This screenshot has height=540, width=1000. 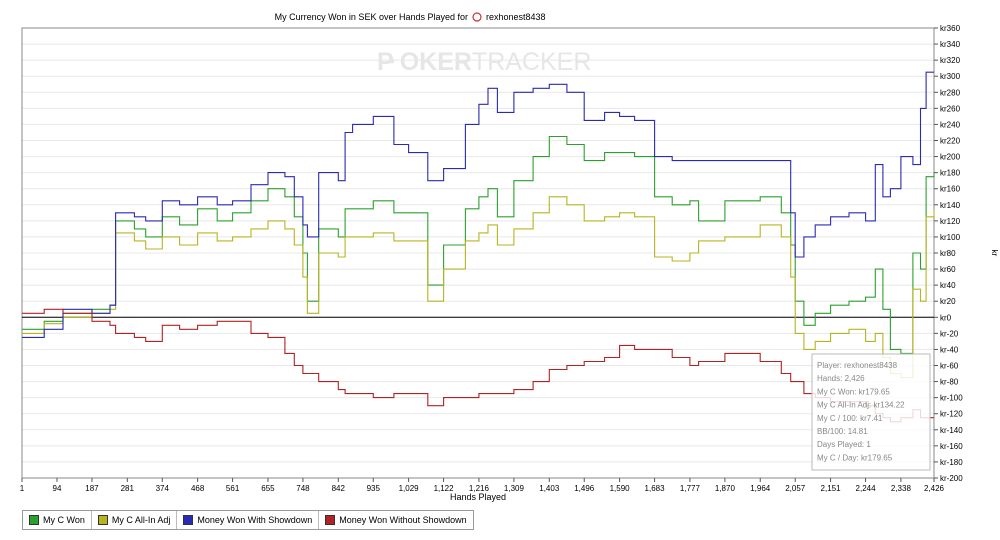 I want to click on y-tick-label-28: kr360, so click(x=950, y=28).